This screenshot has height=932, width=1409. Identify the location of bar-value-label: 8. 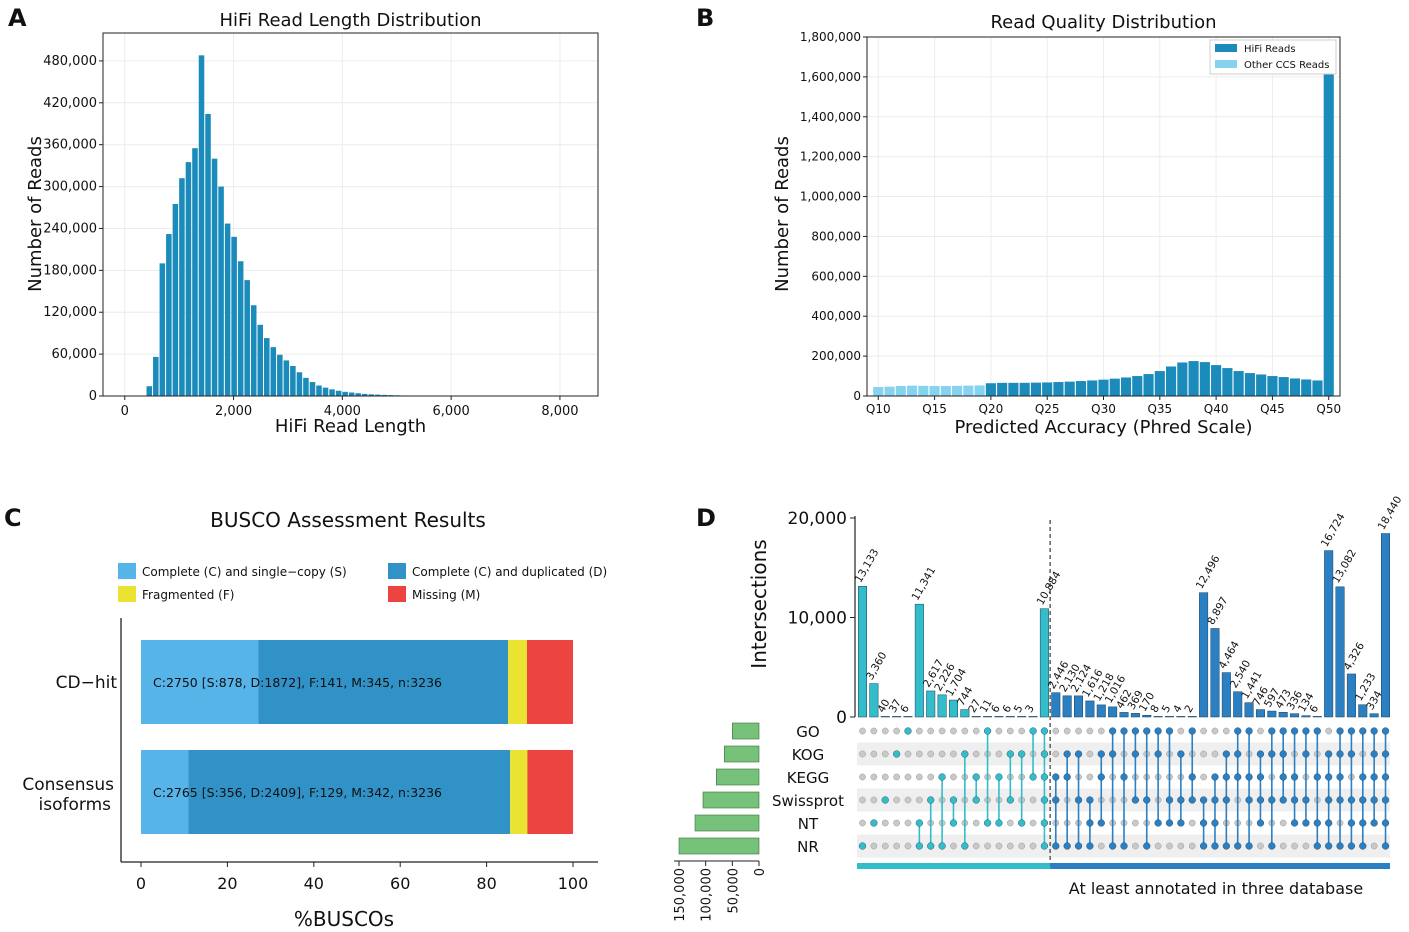
(1155, 709).